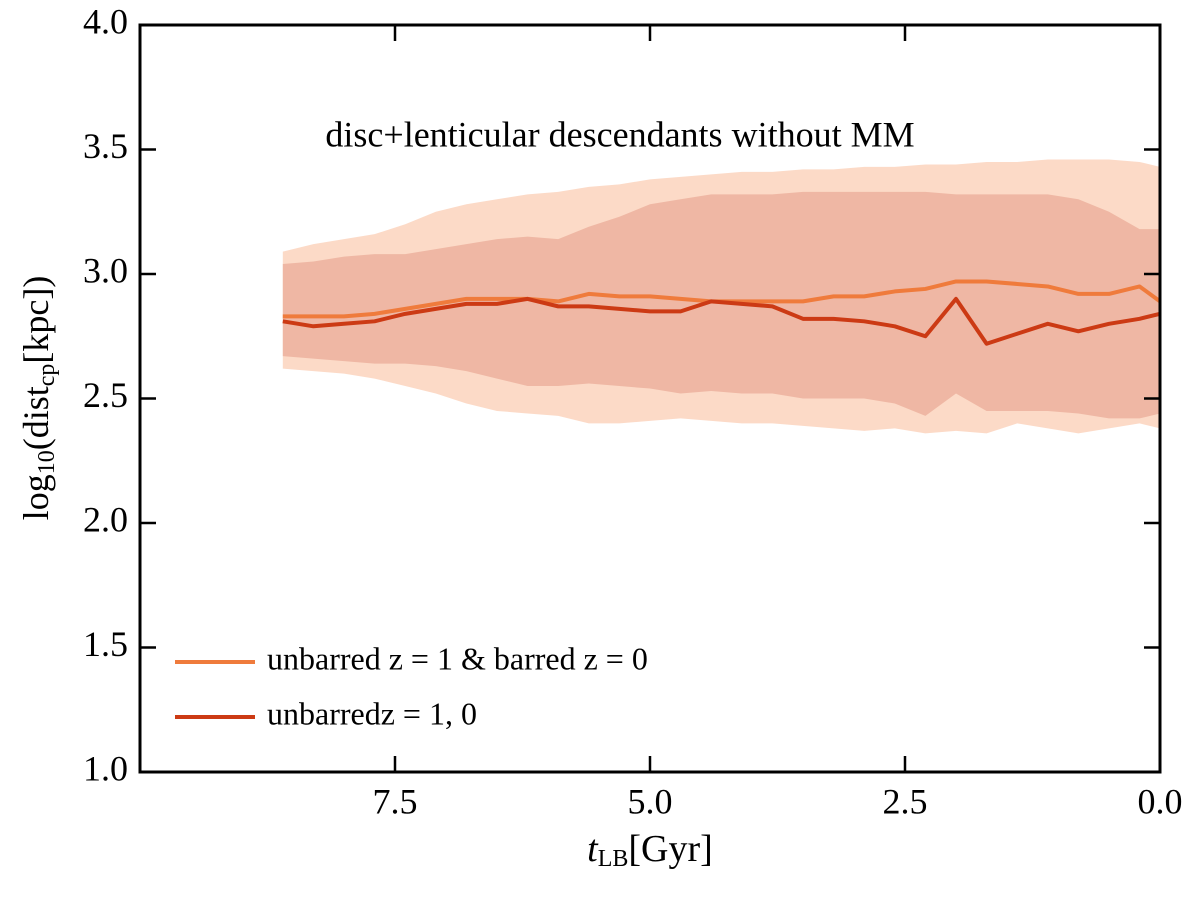 The width and height of the screenshot is (1200, 905). I want to click on legend-label: unbarred z = 1 & barred z = 0, so click(457, 658).